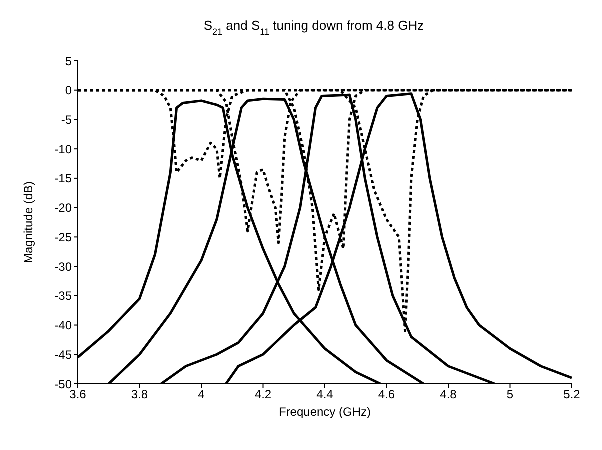 This screenshot has height=450, width=602. I want to click on x-tick-label: 4, so click(202, 395).